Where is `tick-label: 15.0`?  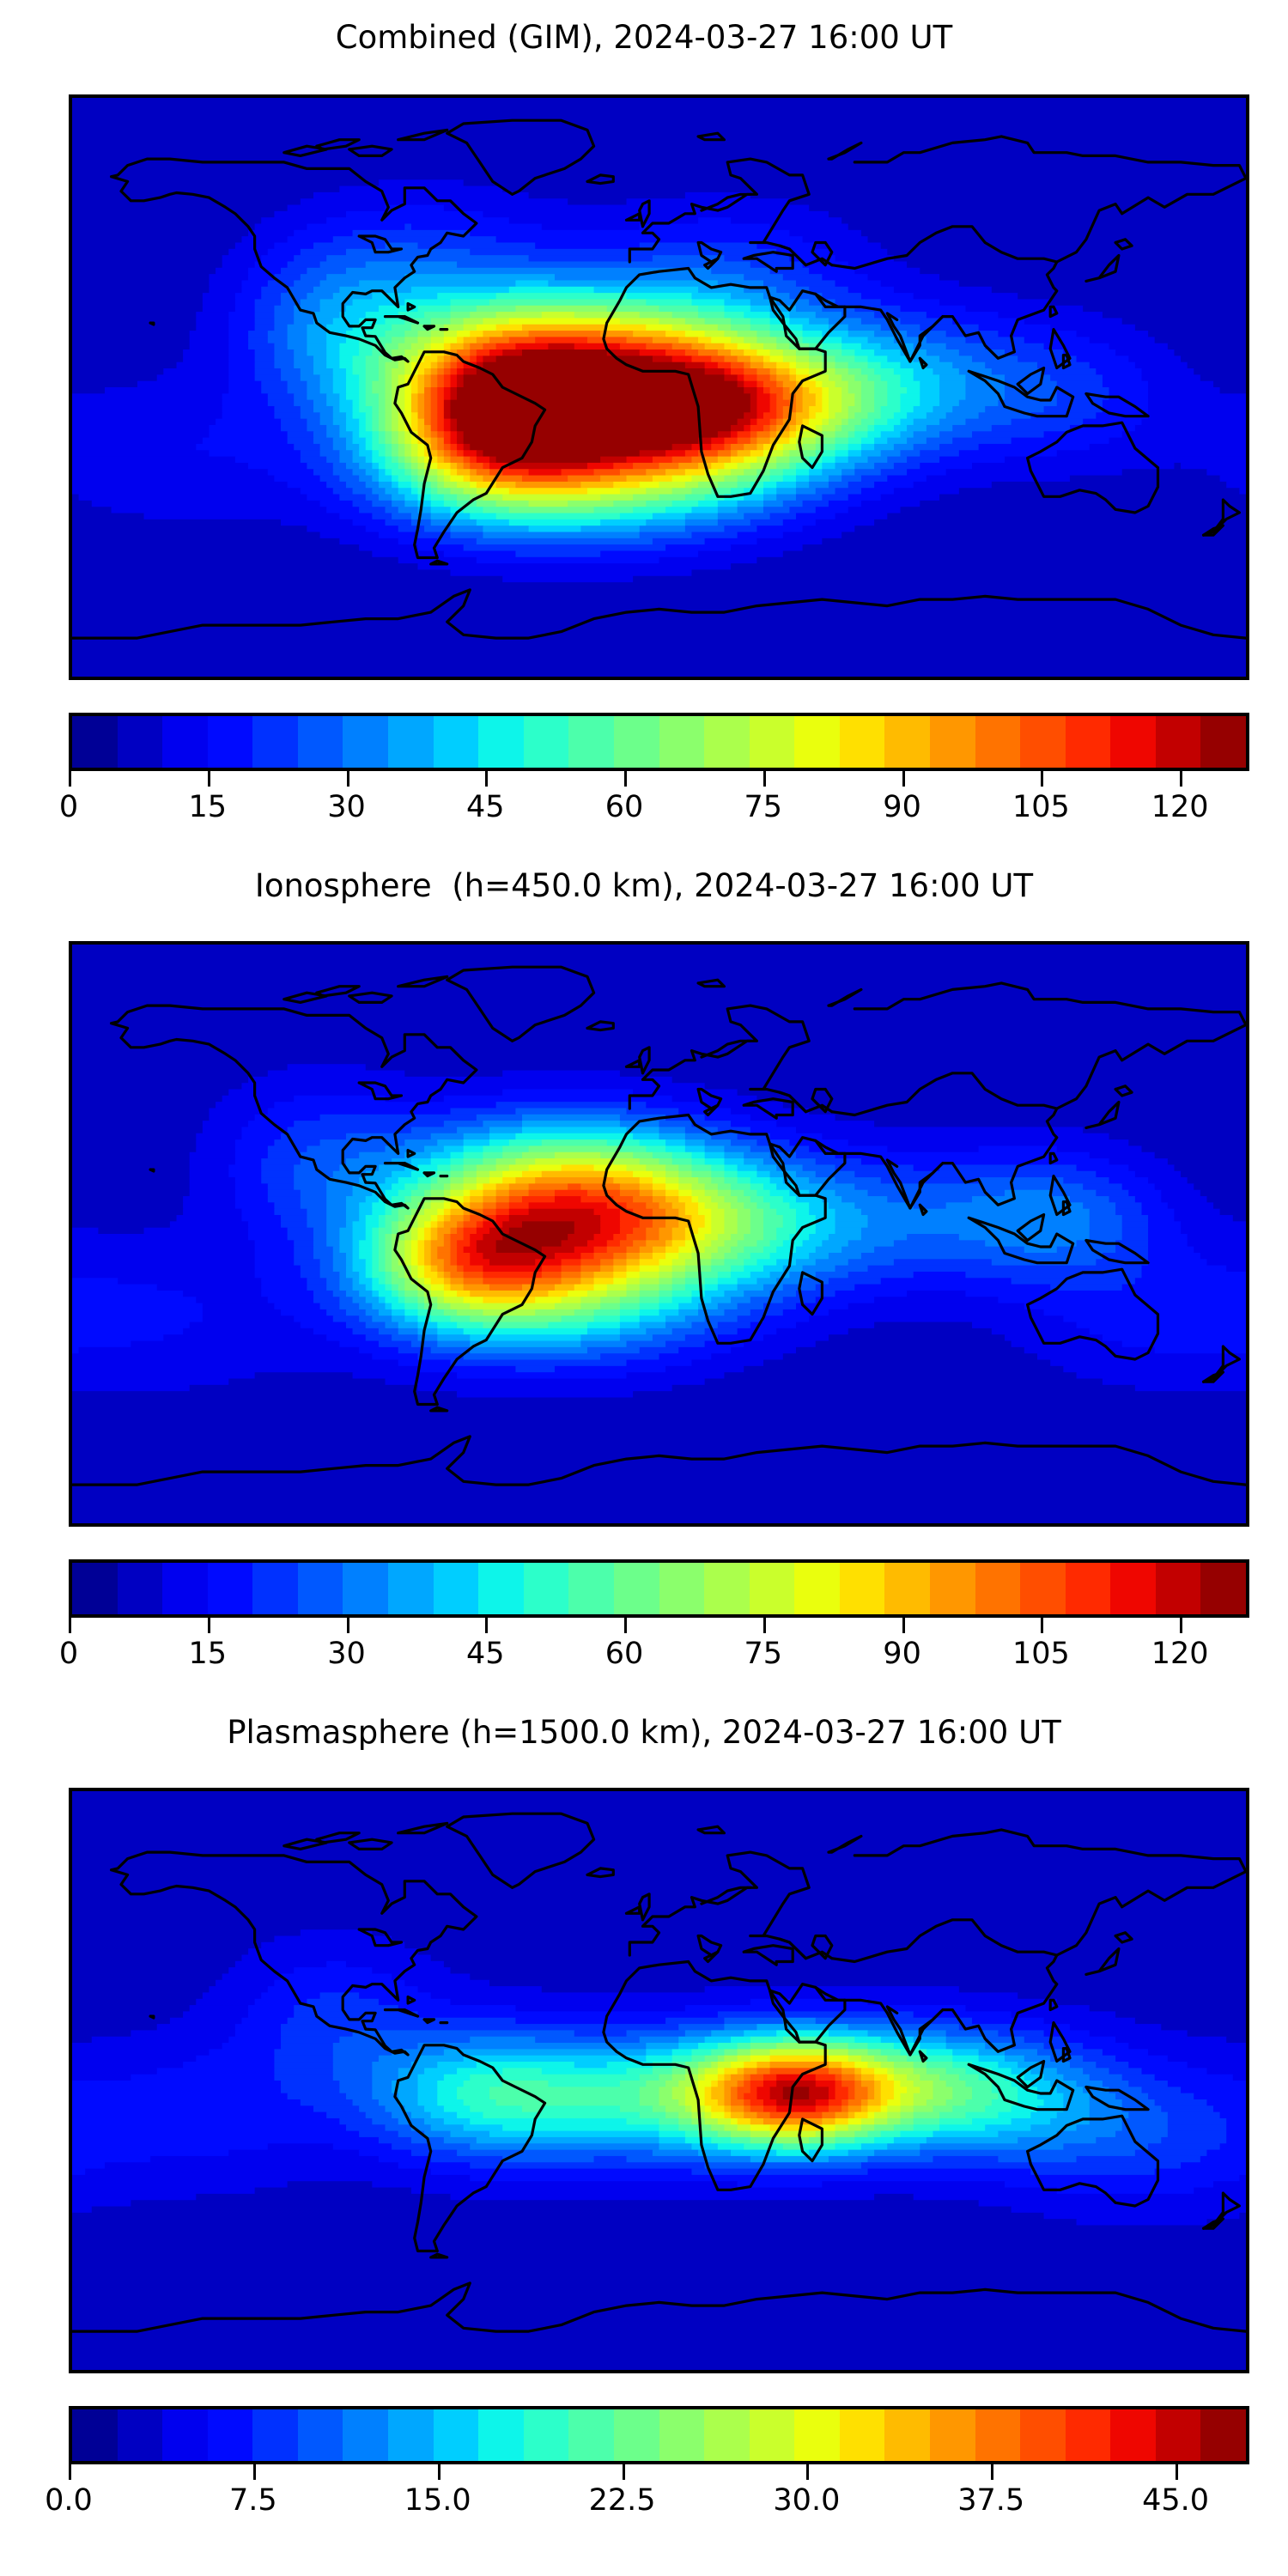
tick-label: 15.0 is located at coordinates (438, 2500).